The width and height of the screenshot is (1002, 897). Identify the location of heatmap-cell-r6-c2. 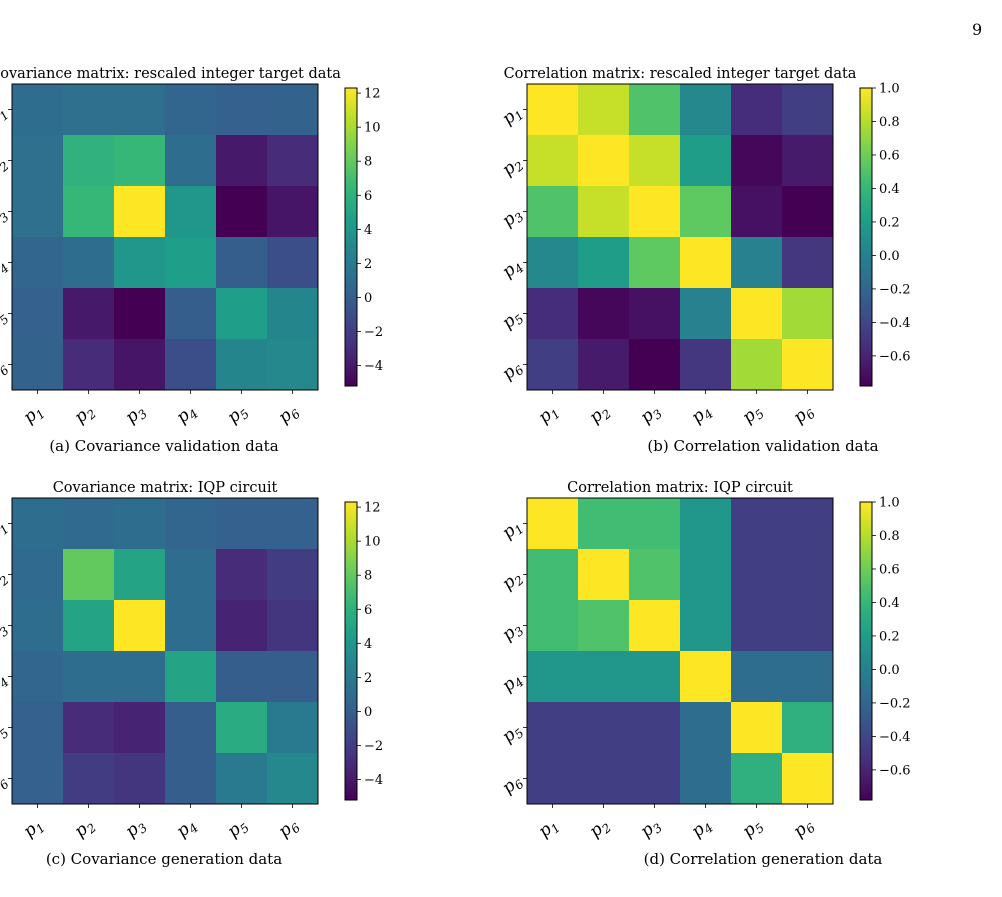
(604, 779).